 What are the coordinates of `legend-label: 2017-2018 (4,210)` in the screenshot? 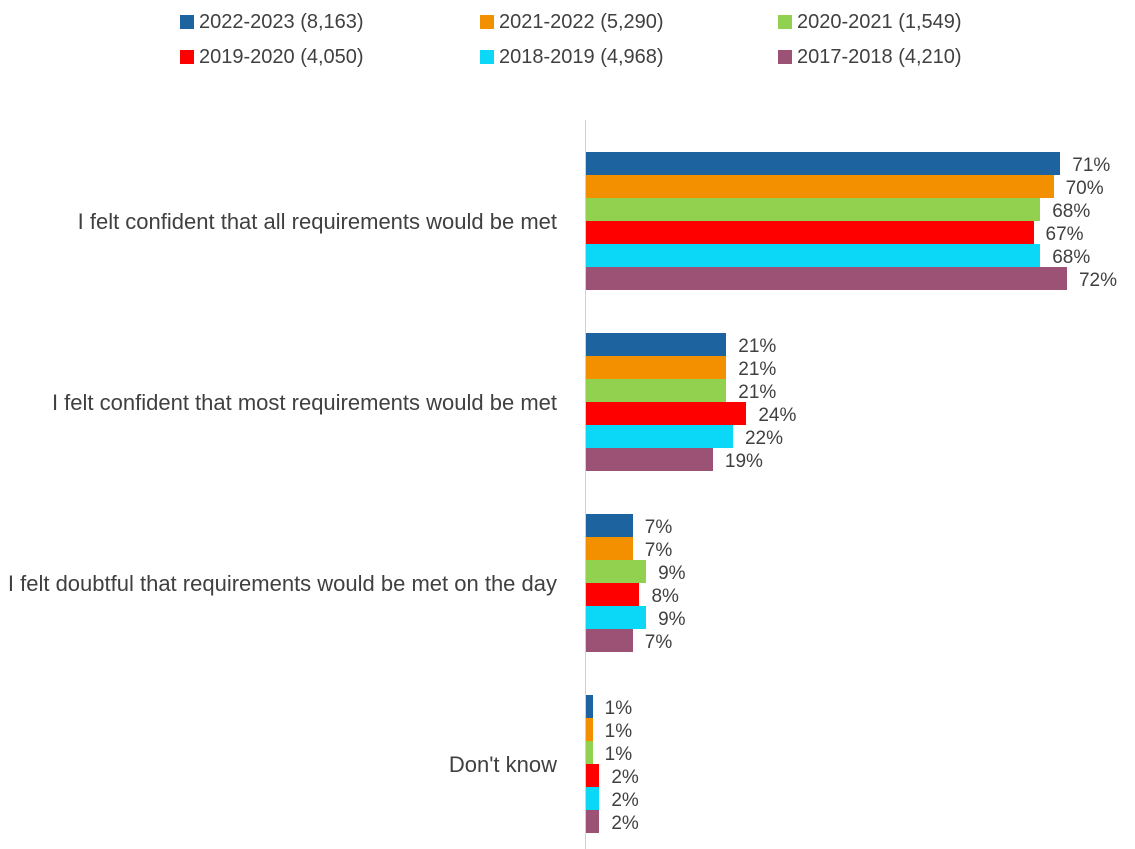 It's located at (879, 56).